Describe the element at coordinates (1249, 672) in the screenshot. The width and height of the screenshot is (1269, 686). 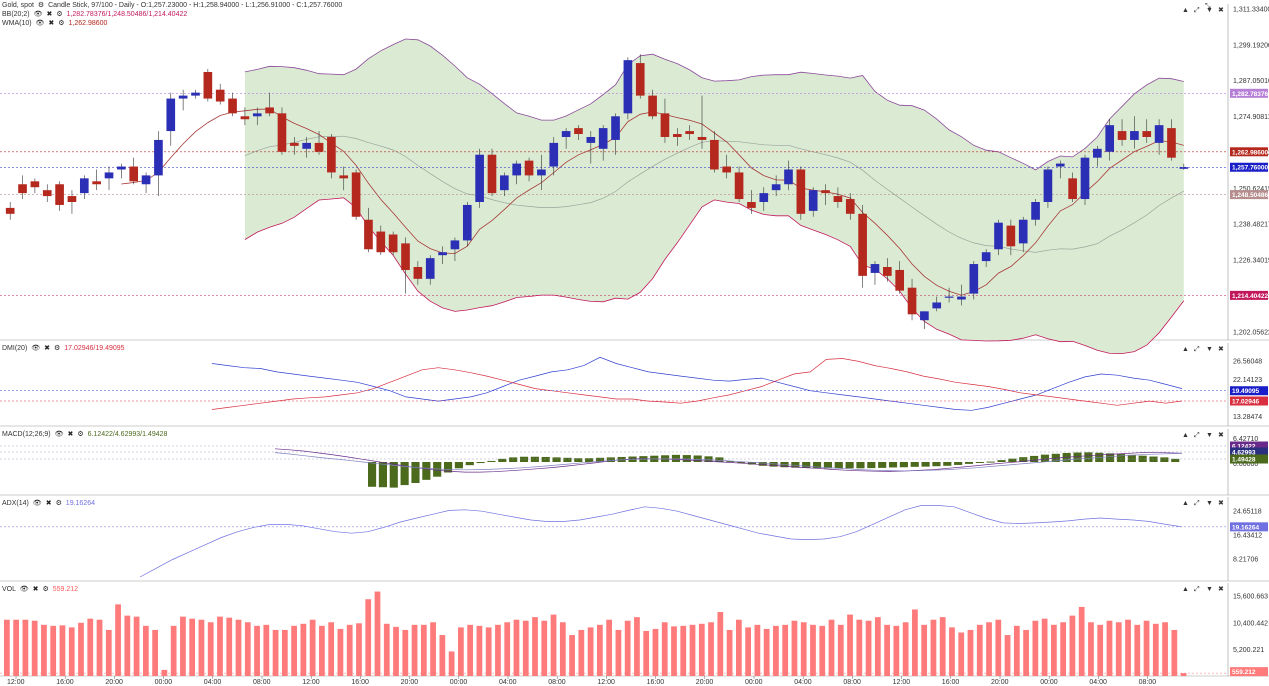
I see `vol-badge` at that location.